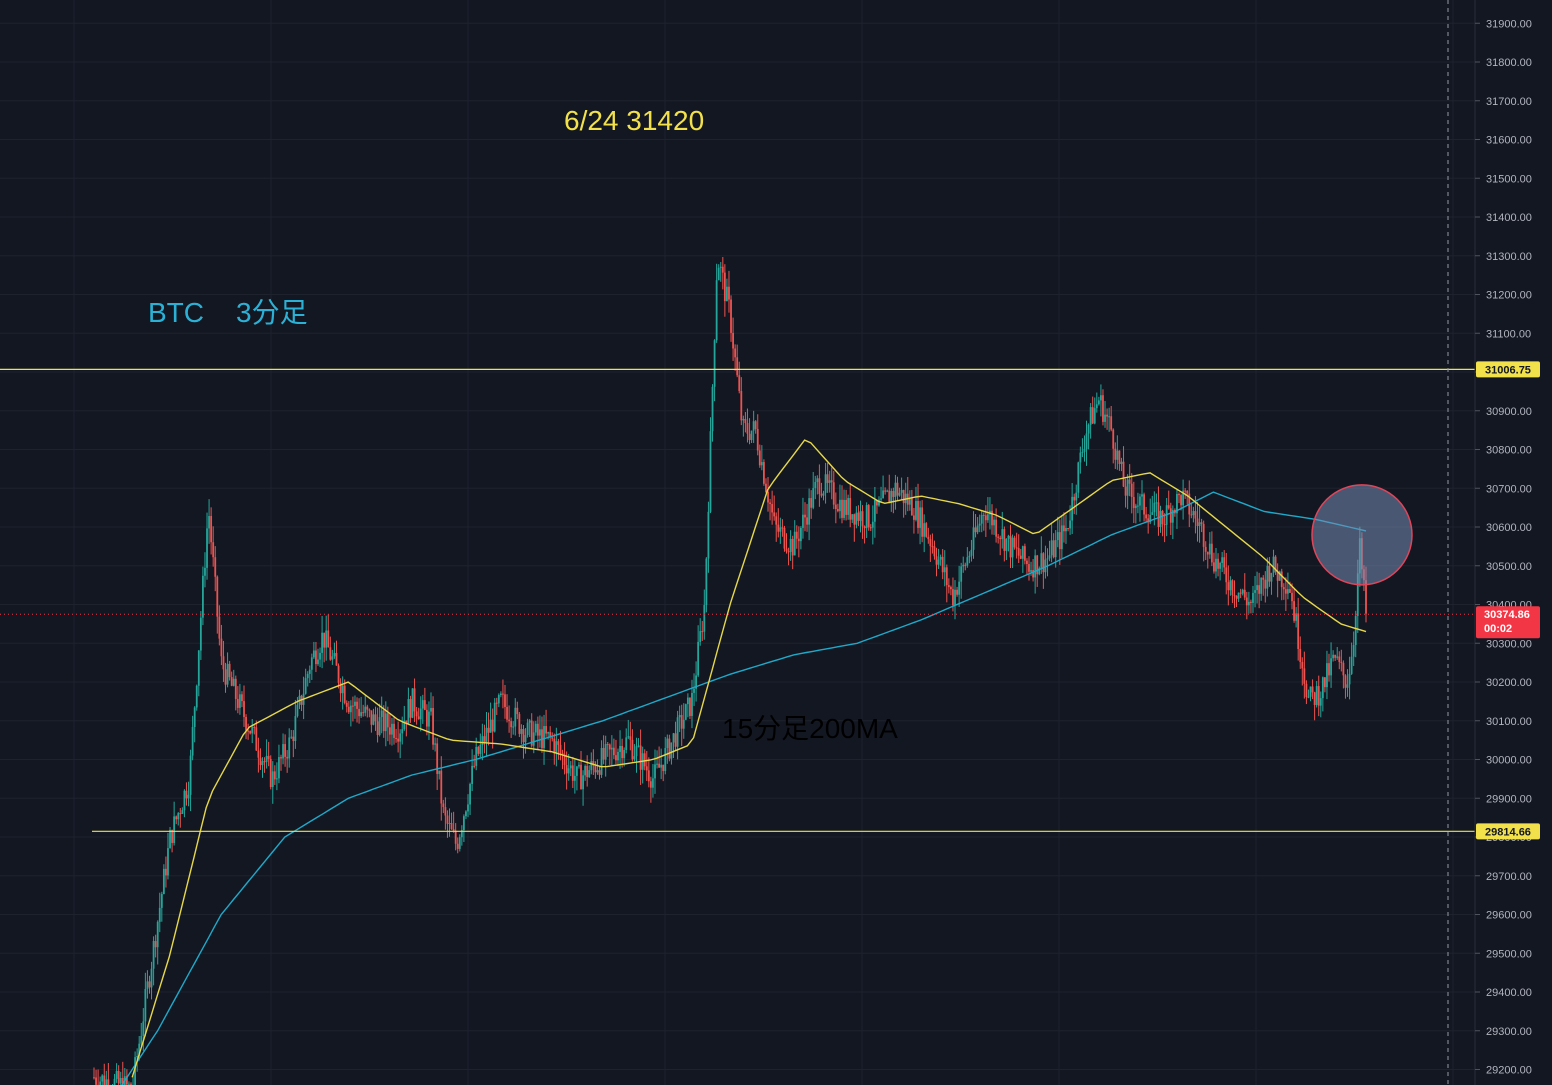 This screenshot has height=1085, width=1552. Describe the element at coordinates (1509, 1032) in the screenshot. I see `price-tick-label: 29300.00` at that location.